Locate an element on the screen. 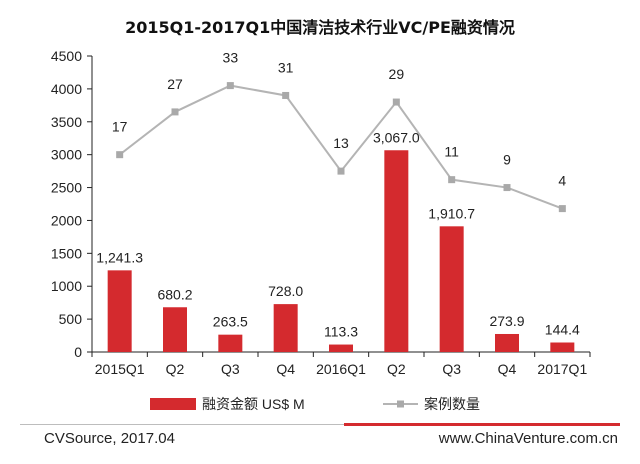 This screenshot has height=464, width=640. legend-label-bar: 融资金额 US$ M is located at coordinates (253, 404).